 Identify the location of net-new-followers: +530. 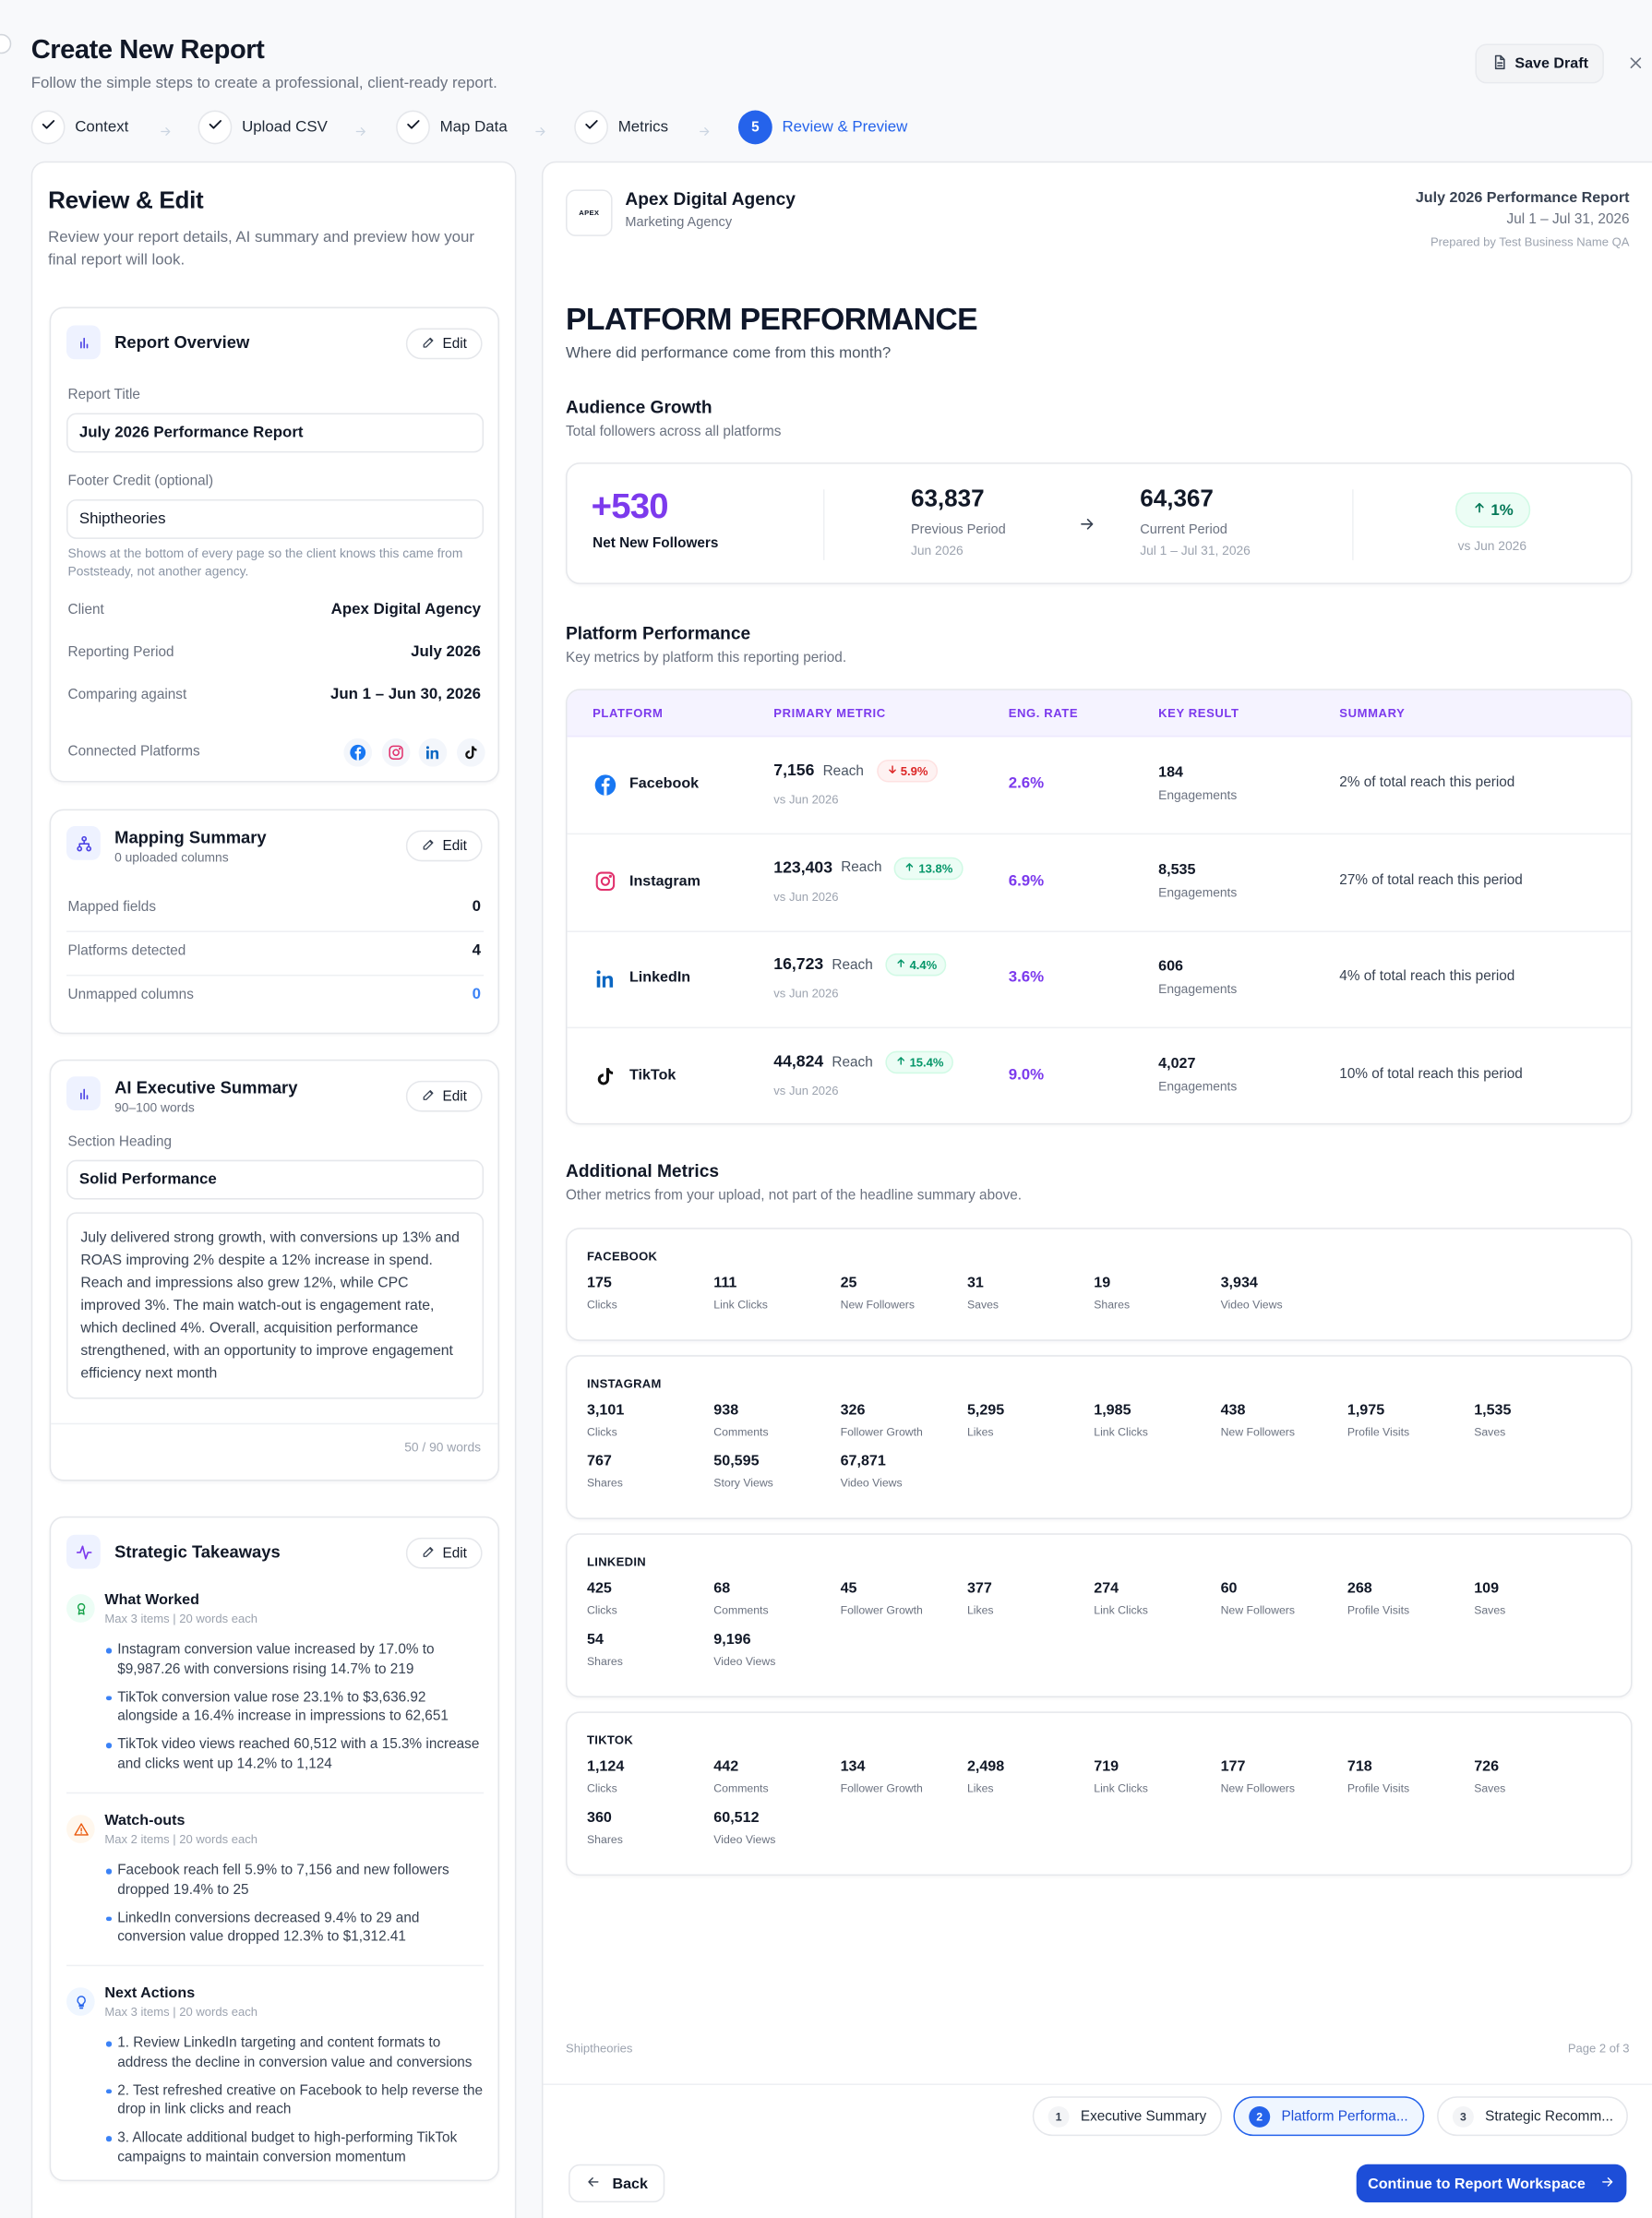
(630, 506).